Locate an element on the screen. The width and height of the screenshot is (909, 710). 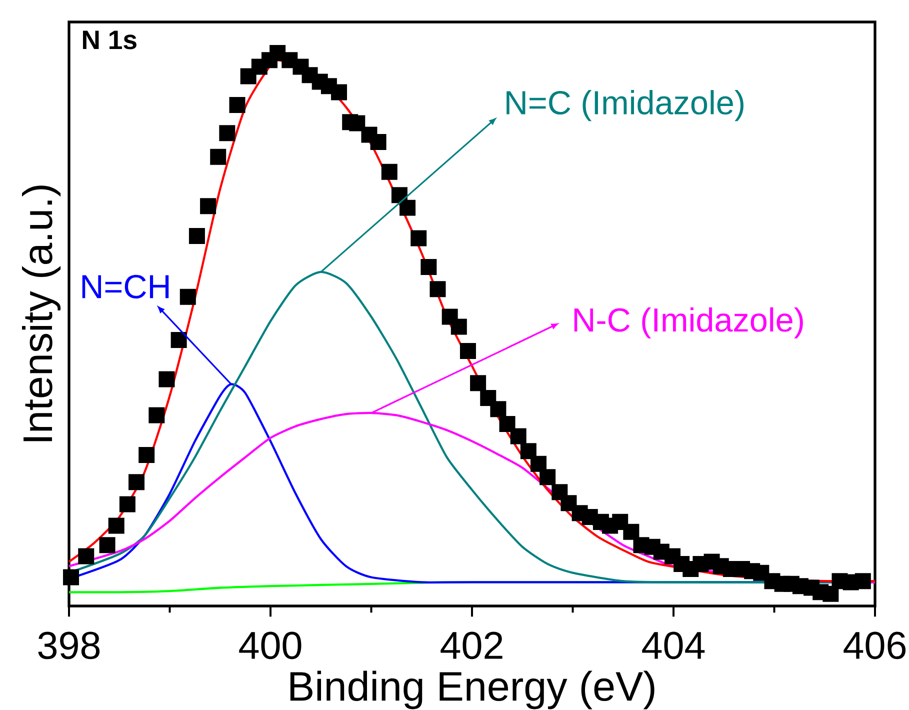
annotation: N=CH is located at coordinates (125, 286).